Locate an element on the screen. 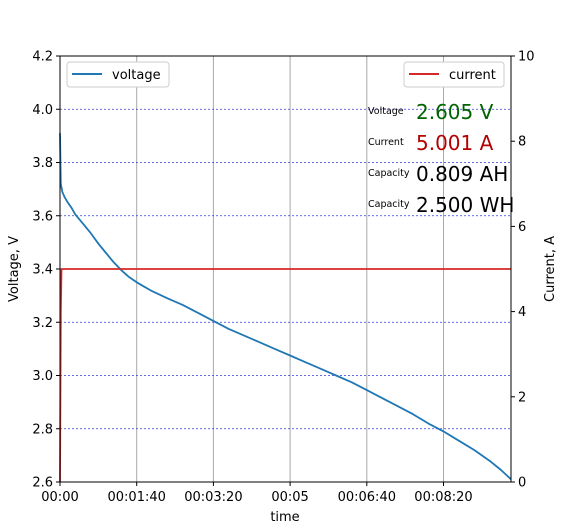 The image size is (570, 532). readout-capacity-ah-label: Capacity is located at coordinates (389, 173).